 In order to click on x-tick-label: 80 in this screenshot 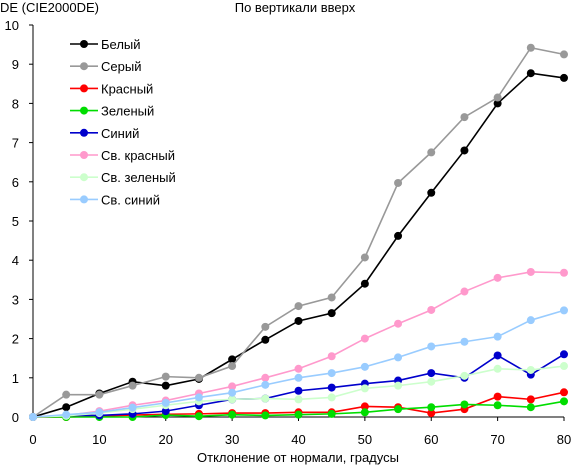, I will do `click(564, 439)`.